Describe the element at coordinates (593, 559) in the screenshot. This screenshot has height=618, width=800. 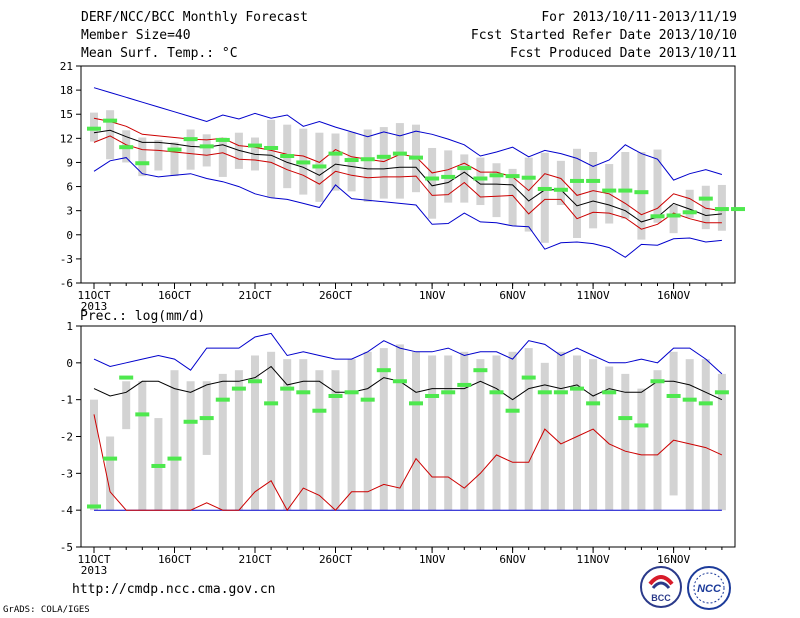
I see `prec-x-tick-label: 11NOV` at that location.